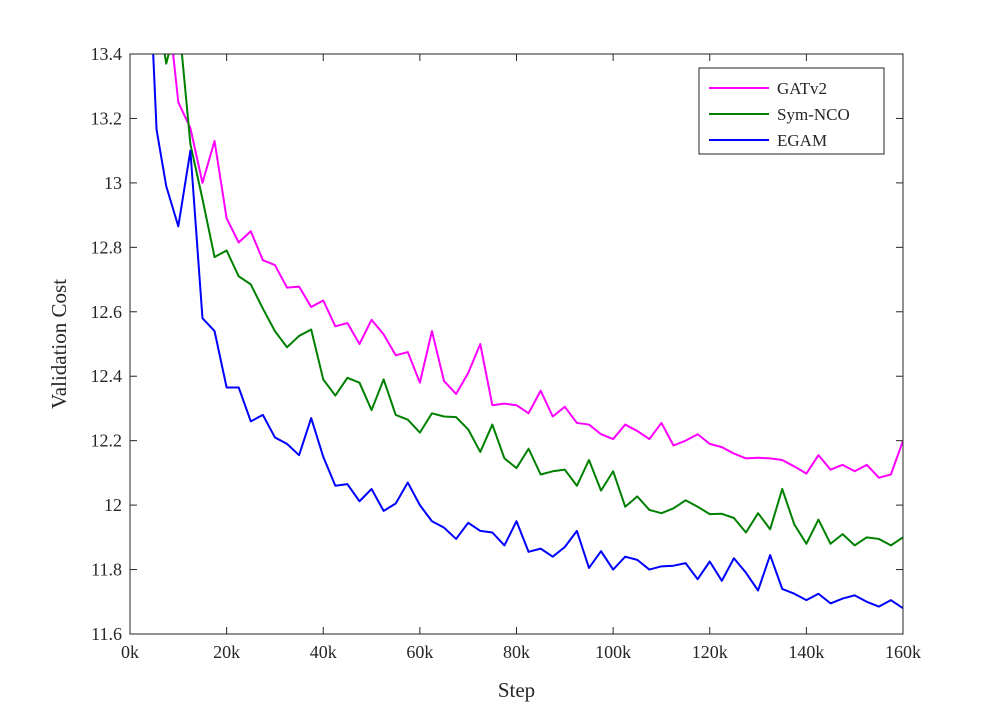 Image resolution: width=996 pixels, height=712 pixels. I want to click on x-tick-label: 160k, so click(903, 652).